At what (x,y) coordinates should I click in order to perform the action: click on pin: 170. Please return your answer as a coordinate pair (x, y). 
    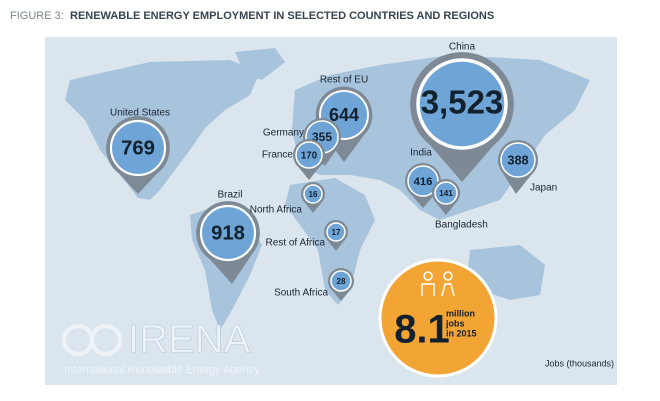
    Looking at the image, I should click on (309, 159).